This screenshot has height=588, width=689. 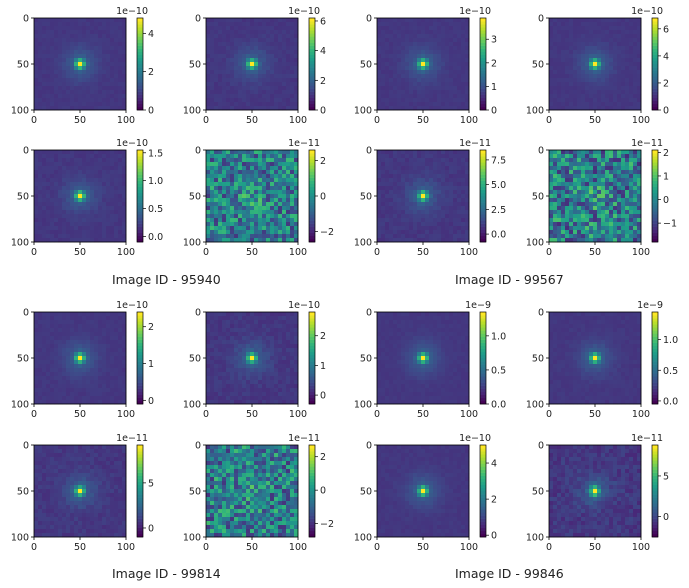 What do you see at coordinates (494, 40) in the screenshot?
I see `colorbar-tick-label: 3` at bounding box center [494, 40].